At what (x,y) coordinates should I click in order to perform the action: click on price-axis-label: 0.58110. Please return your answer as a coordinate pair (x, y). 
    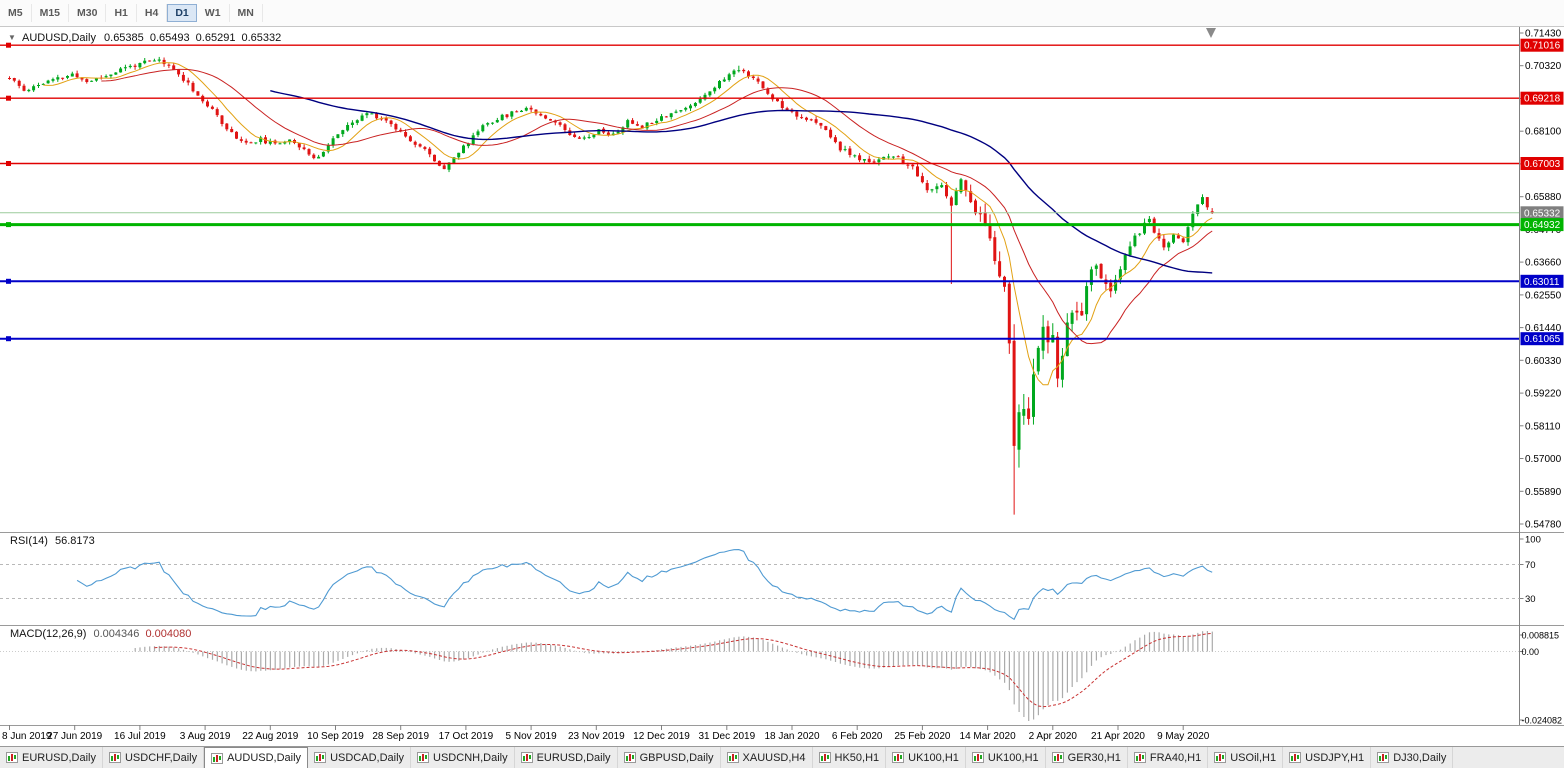
    Looking at the image, I should click on (1543, 426).